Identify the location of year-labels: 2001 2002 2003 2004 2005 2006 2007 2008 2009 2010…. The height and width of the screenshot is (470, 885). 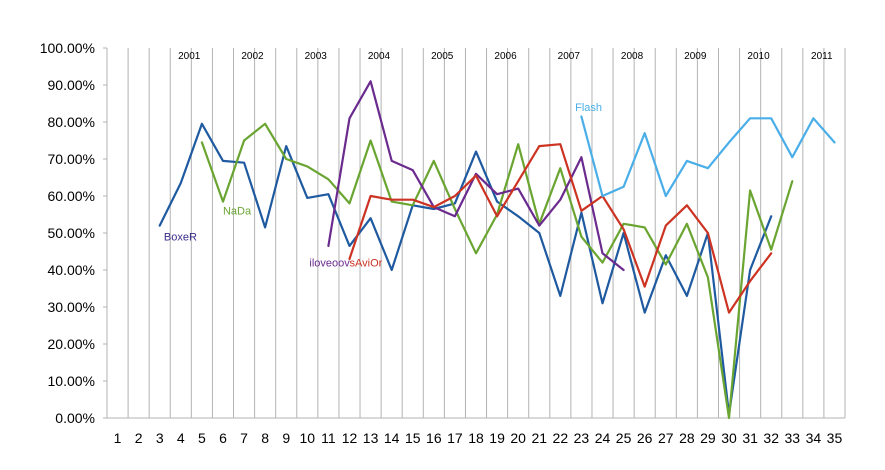
(505, 56).